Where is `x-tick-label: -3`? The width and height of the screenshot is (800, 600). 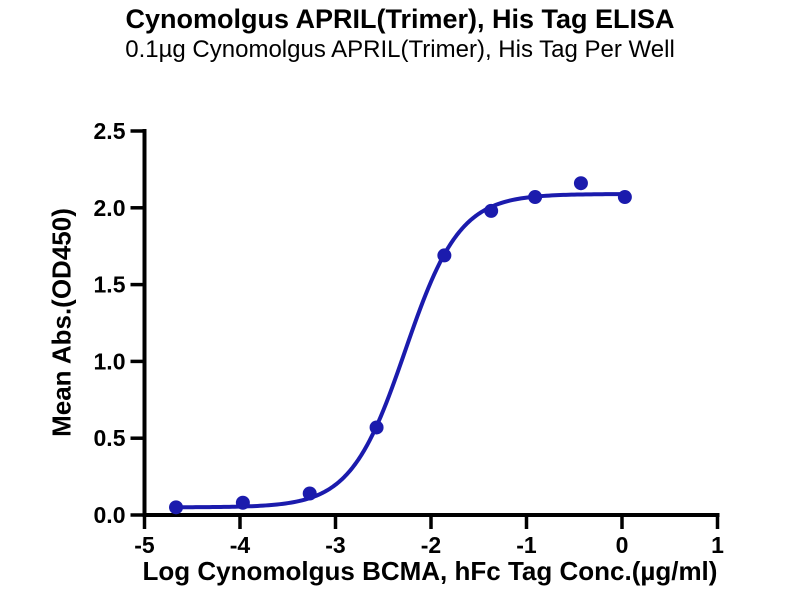
x-tick-label: -3 is located at coordinates (335, 545).